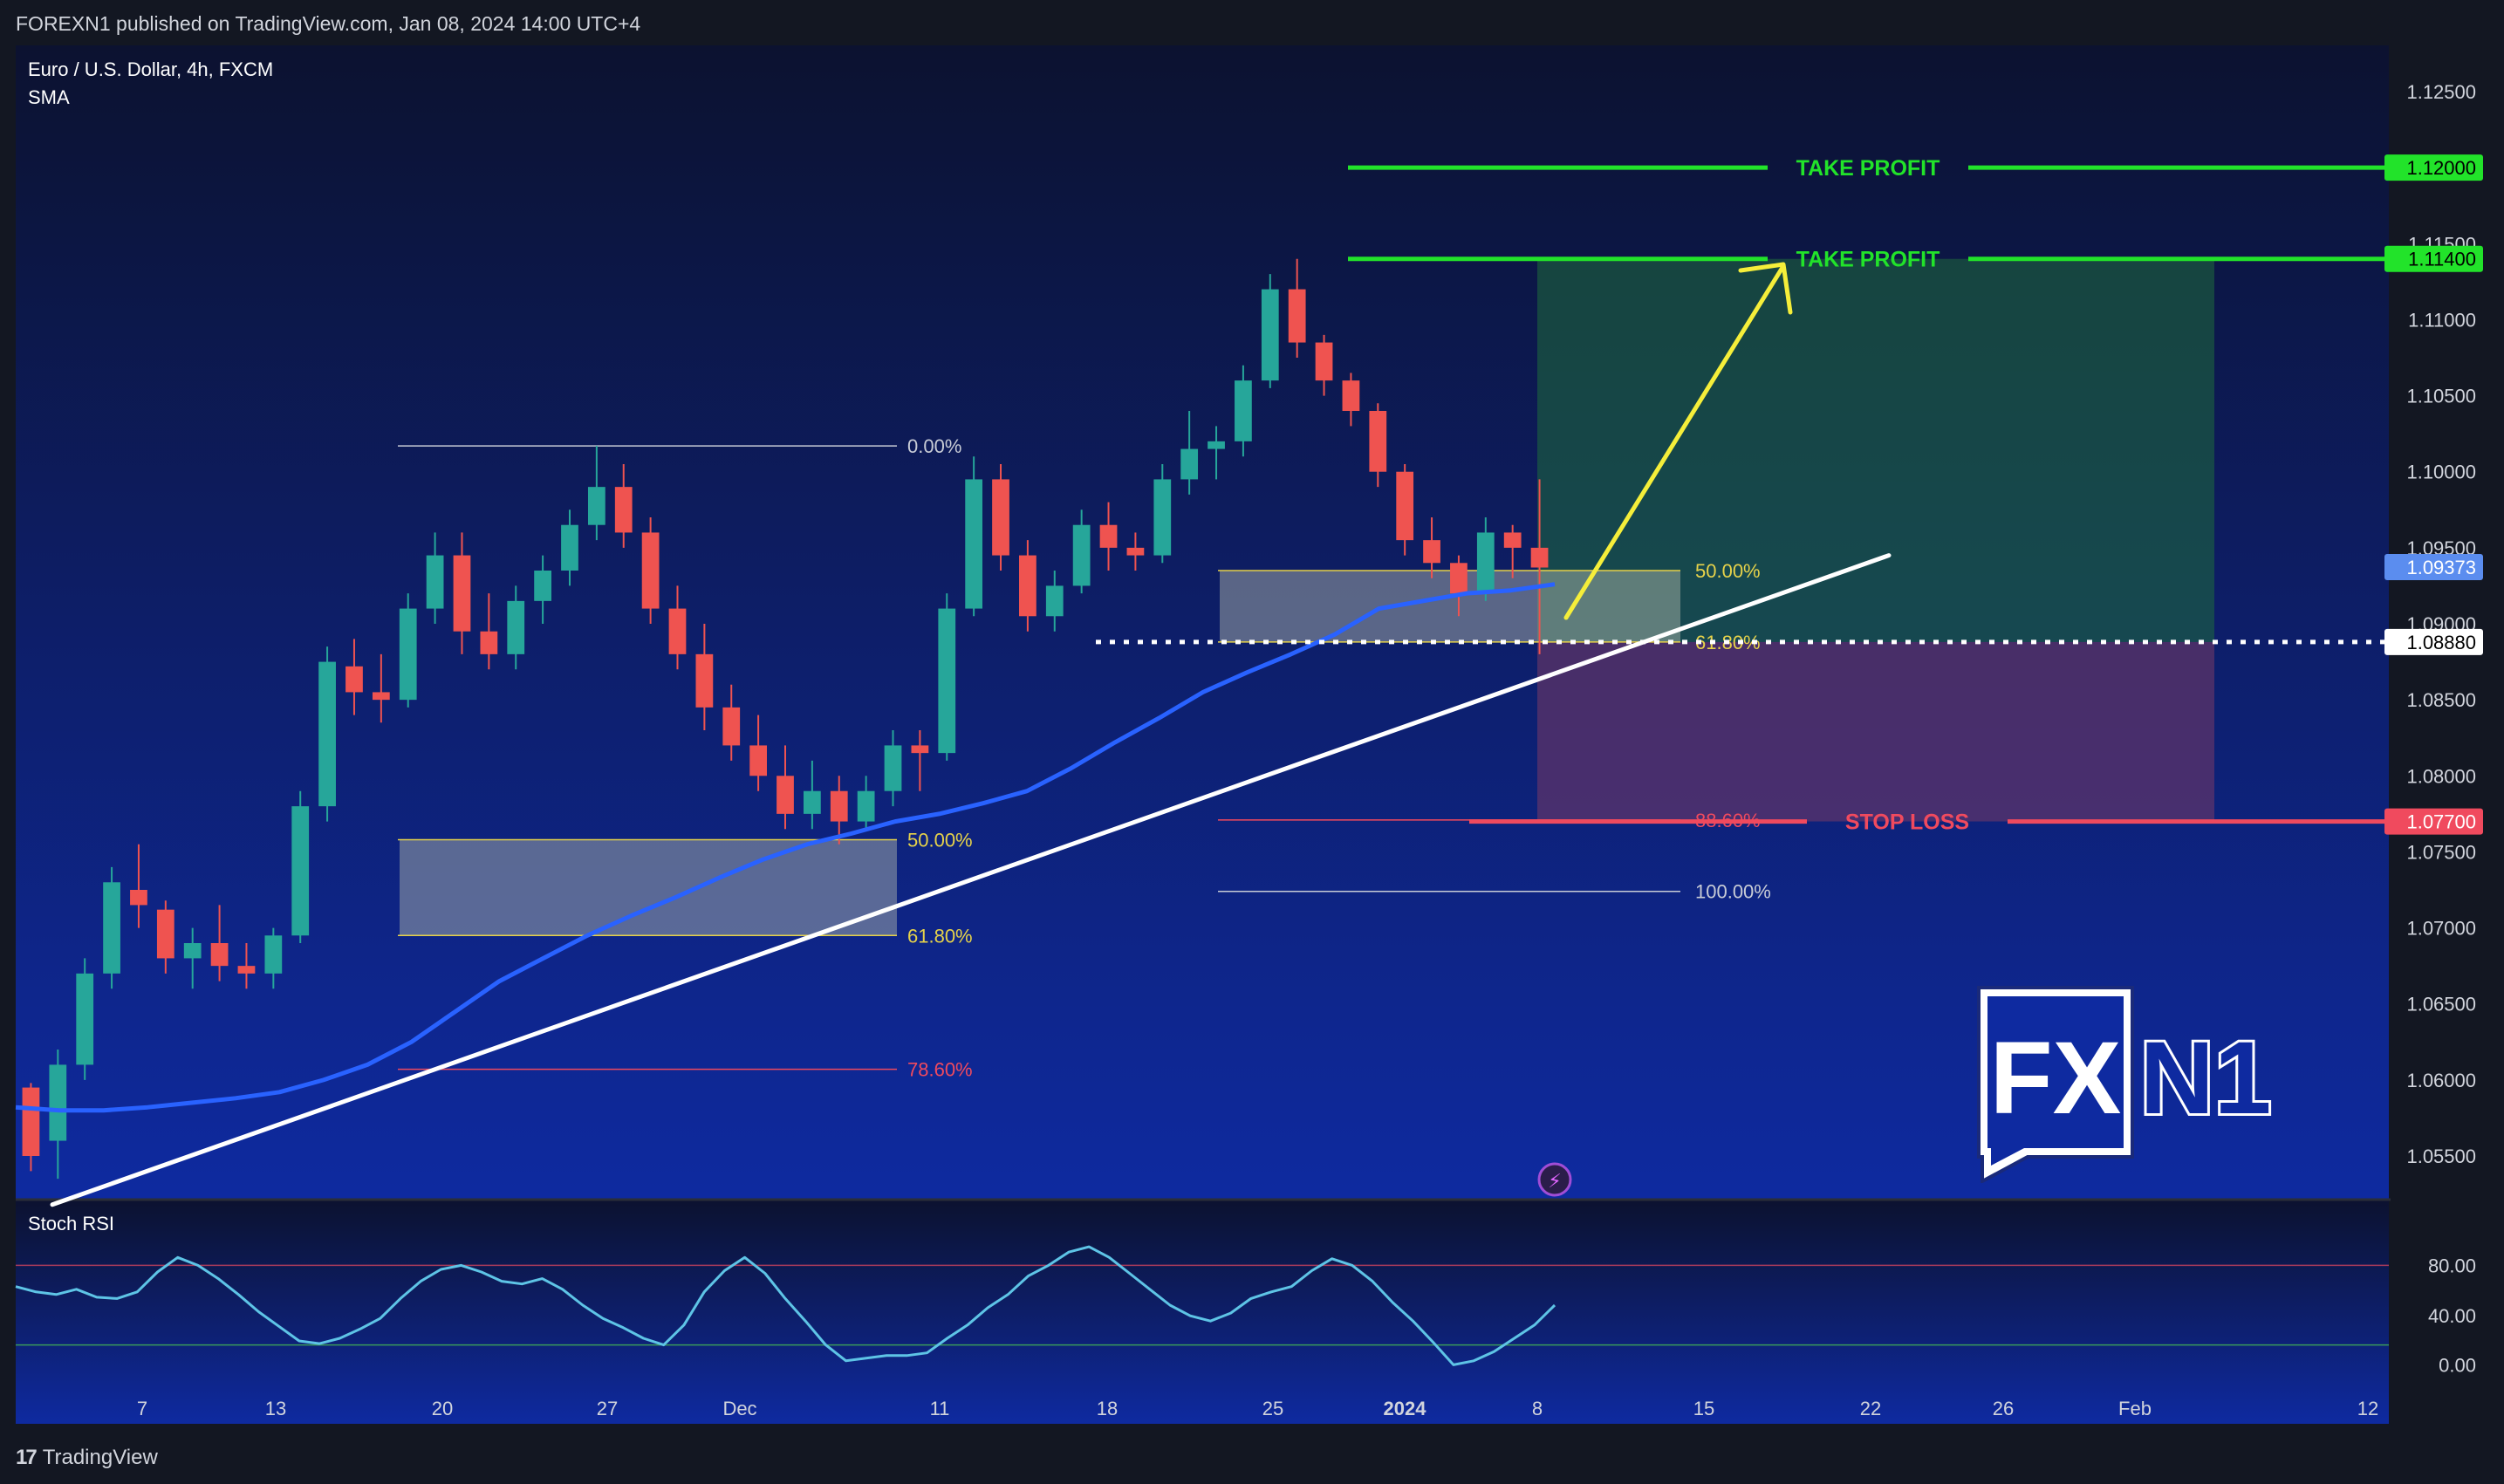 The width and height of the screenshot is (2504, 1484). Describe the element at coordinates (2136, 1083) in the screenshot. I see `fxn1-logo: FX N1` at that location.